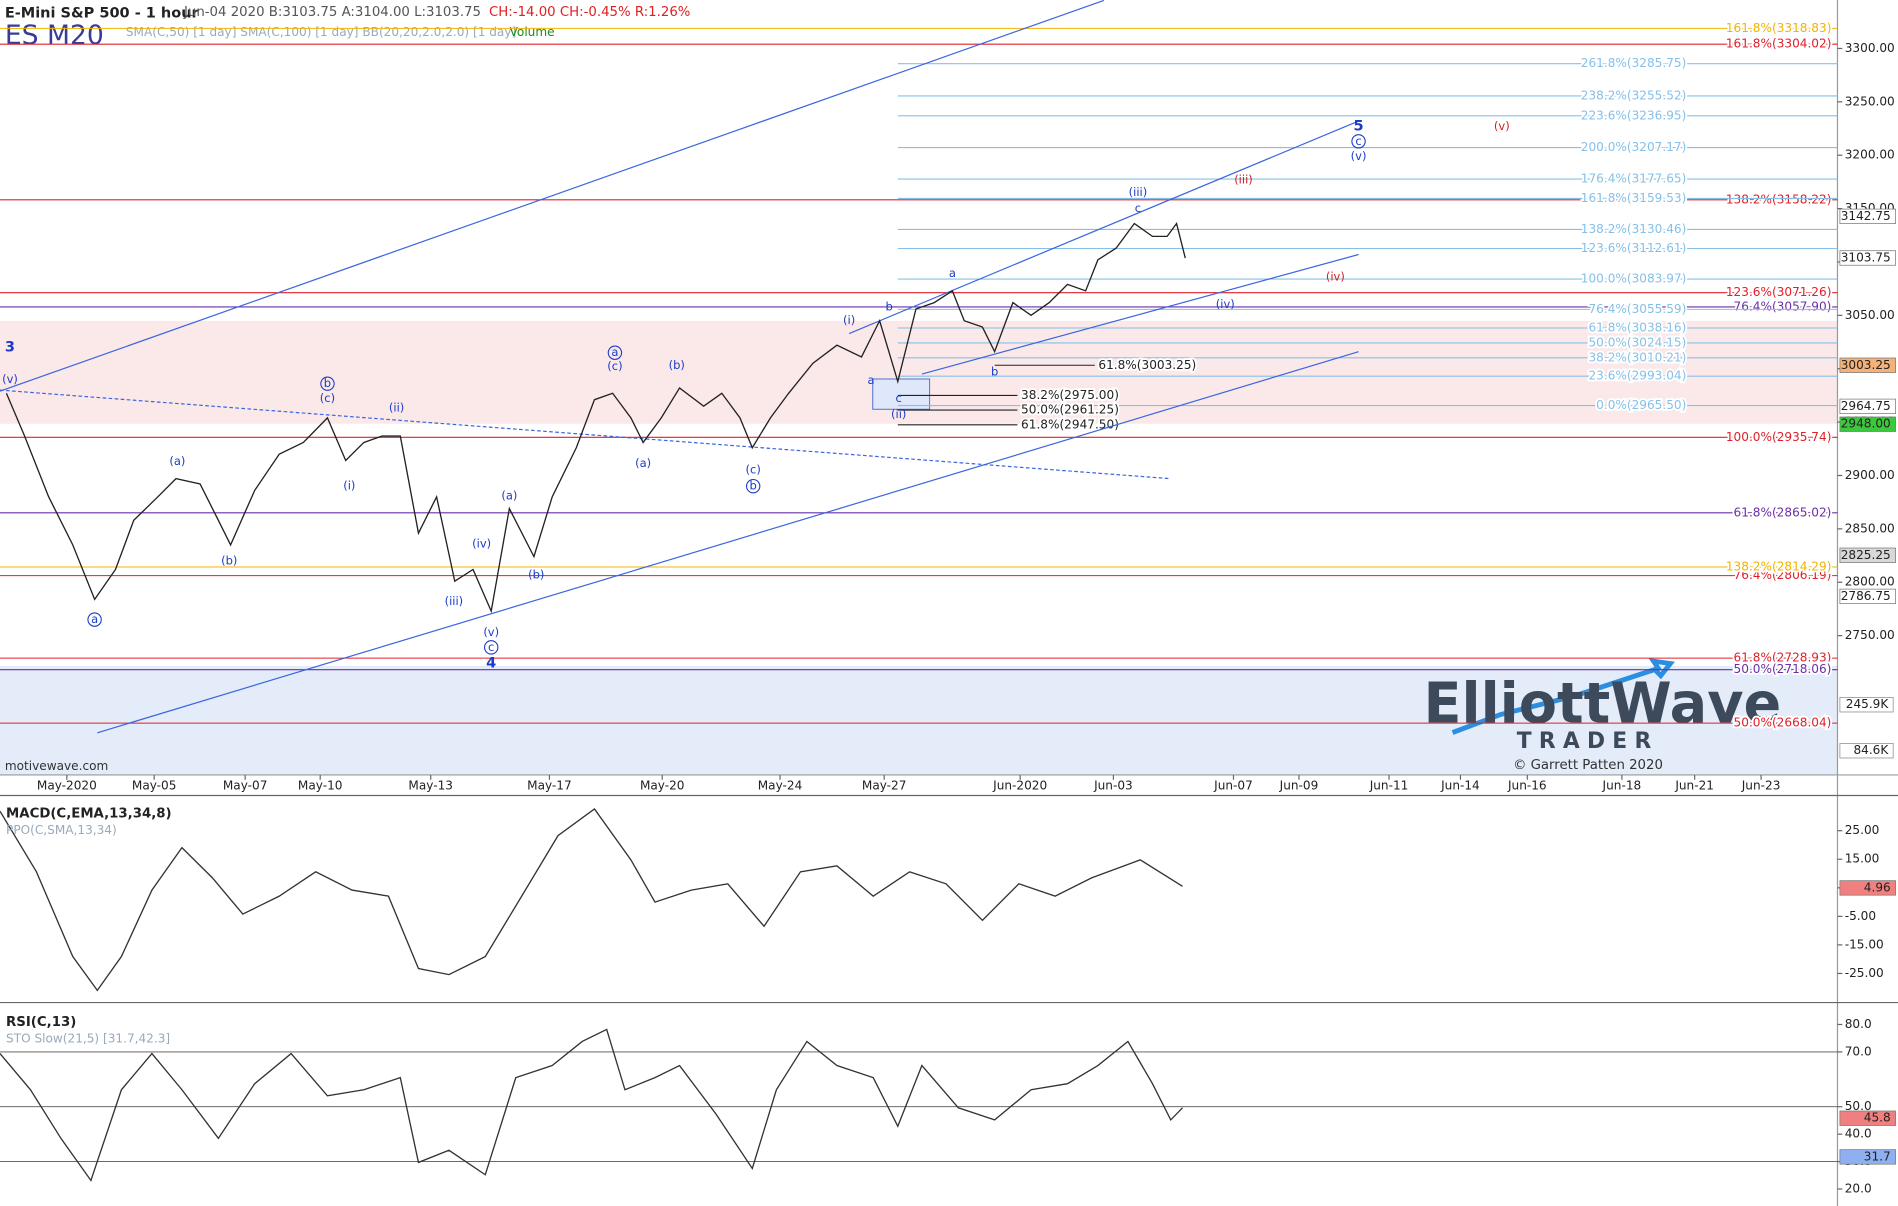 Image resolution: width=1898 pixels, height=1206 pixels. Describe the element at coordinates (662, 785) in the screenshot. I see `x-tick-label: May-20` at that location.